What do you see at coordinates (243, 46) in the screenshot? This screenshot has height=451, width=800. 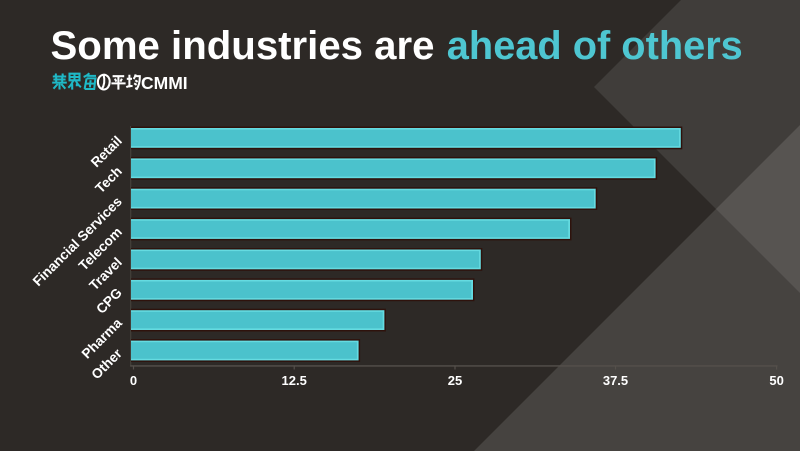 I see `svg-text: Some industries are` at bounding box center [243, 46].